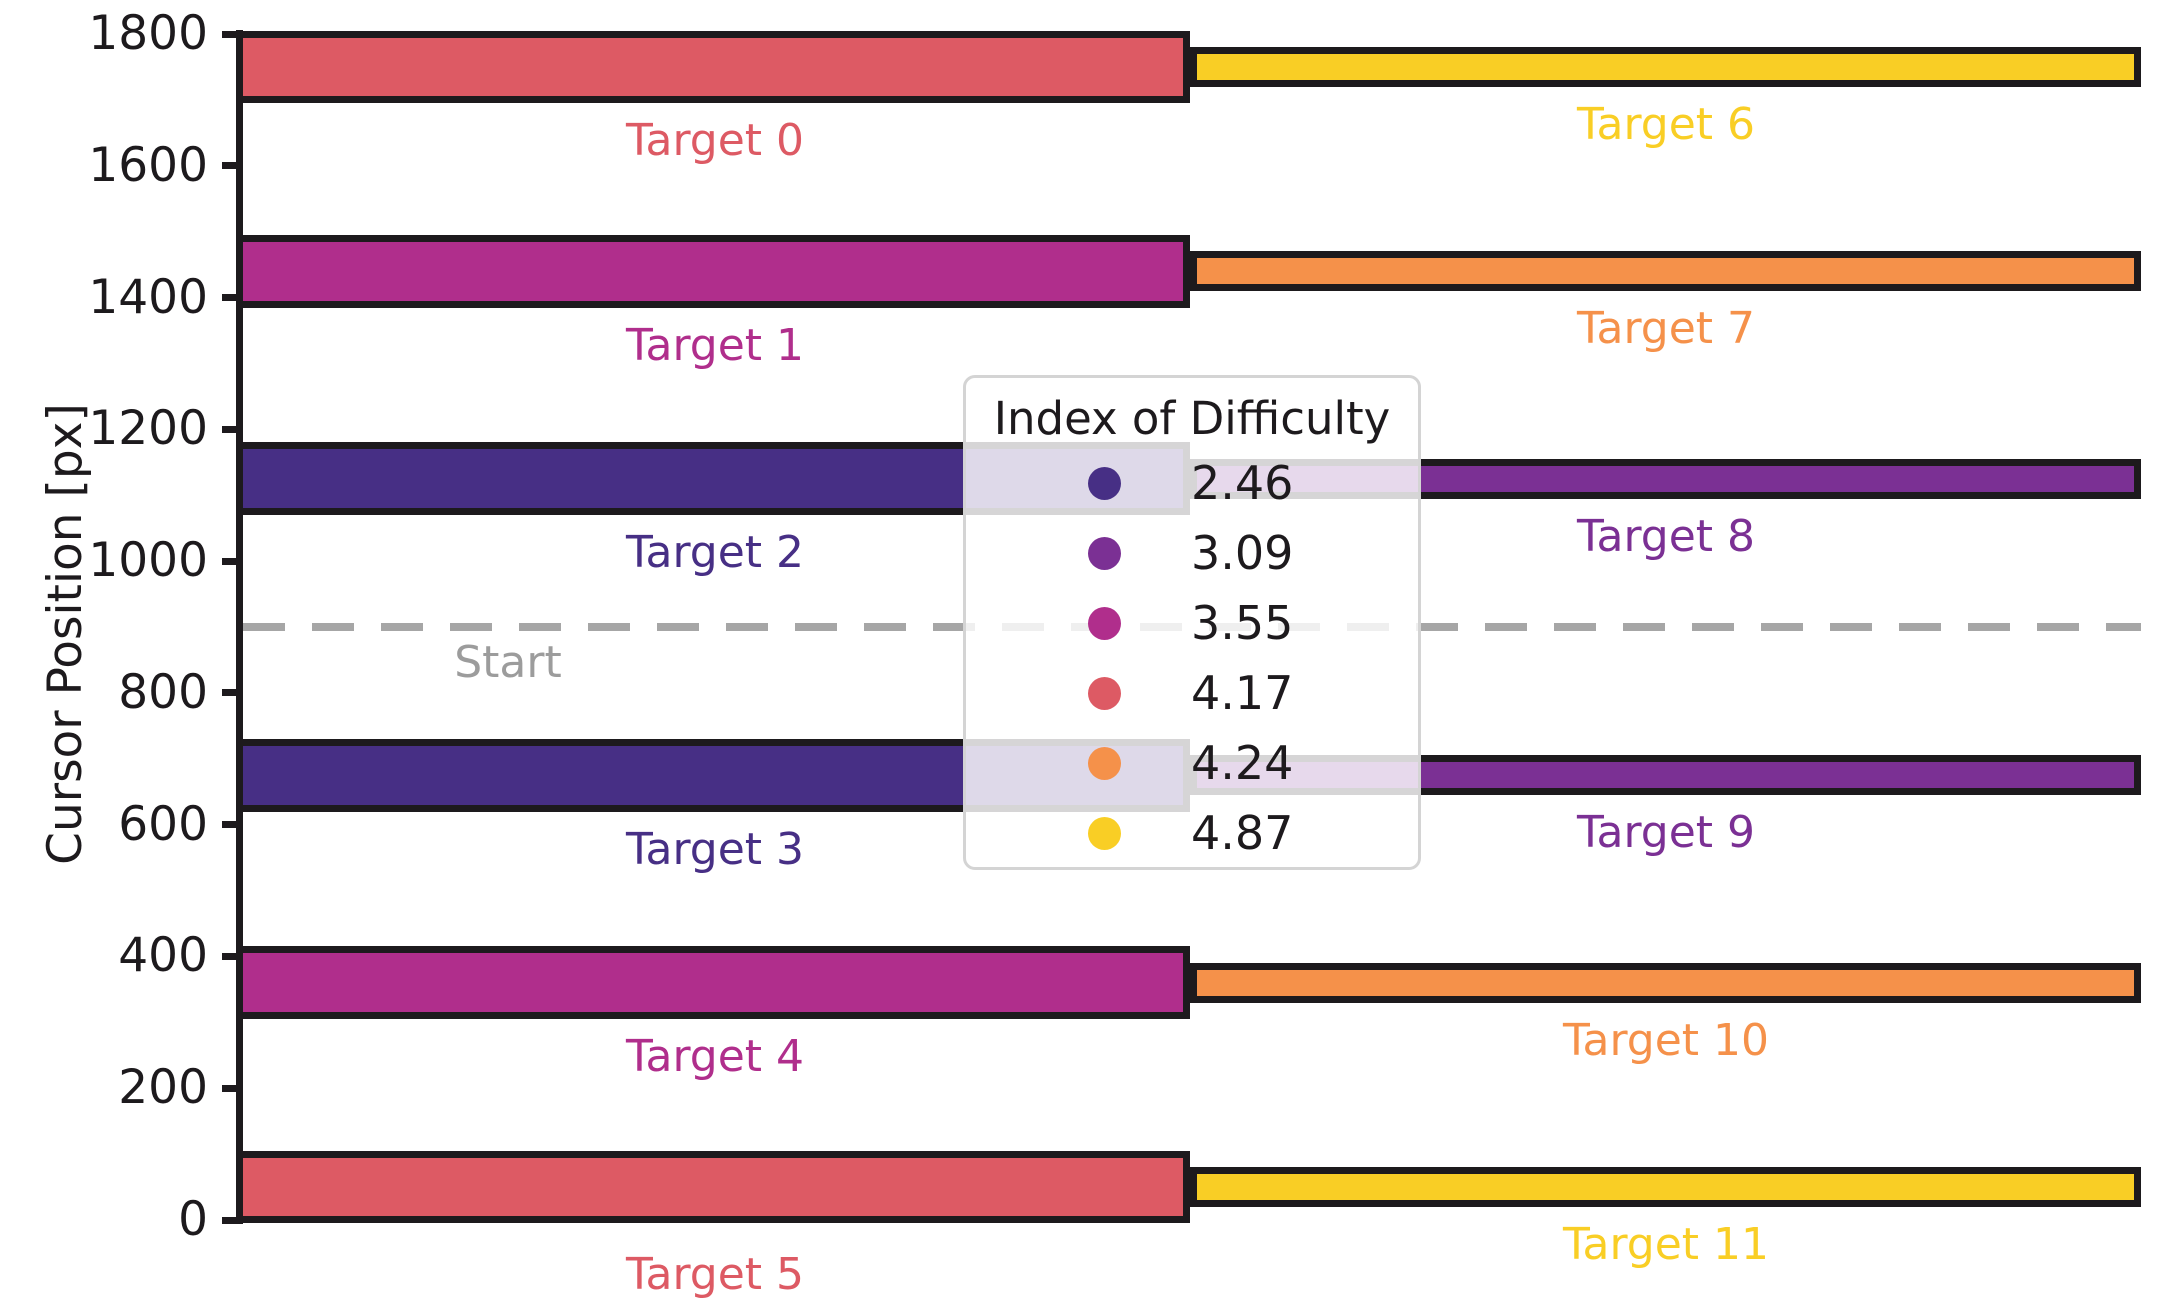 The image size is (2157, 1310). I want to click on target-label-1: Target 1, so click(715, 345).